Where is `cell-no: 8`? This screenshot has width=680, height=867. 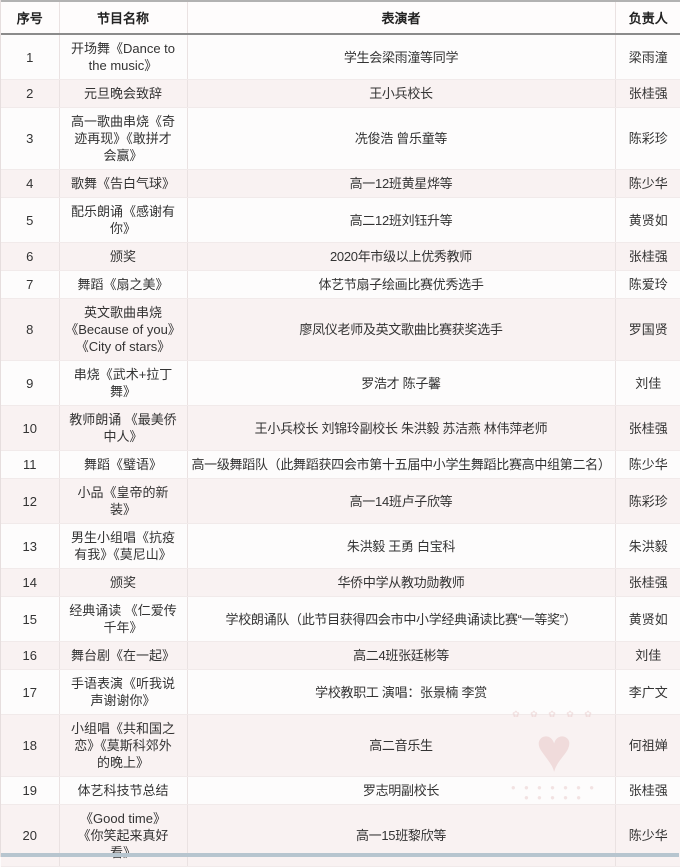 cell-no: 8 is located at coordinates (30, 329).